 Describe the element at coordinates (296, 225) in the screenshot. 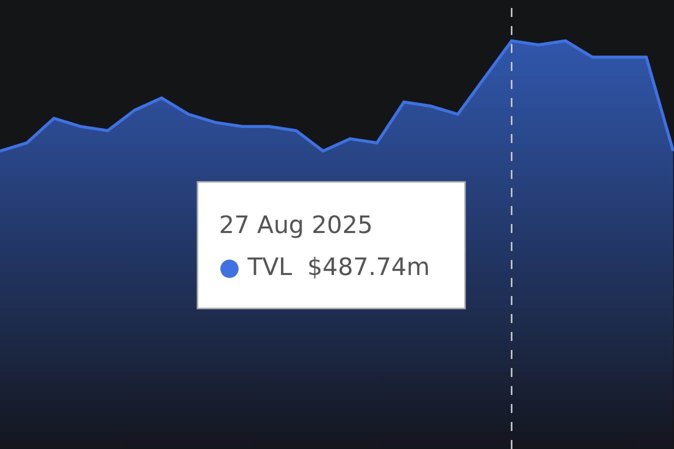

I see `annotation: 27 Aug 2025` at that location.